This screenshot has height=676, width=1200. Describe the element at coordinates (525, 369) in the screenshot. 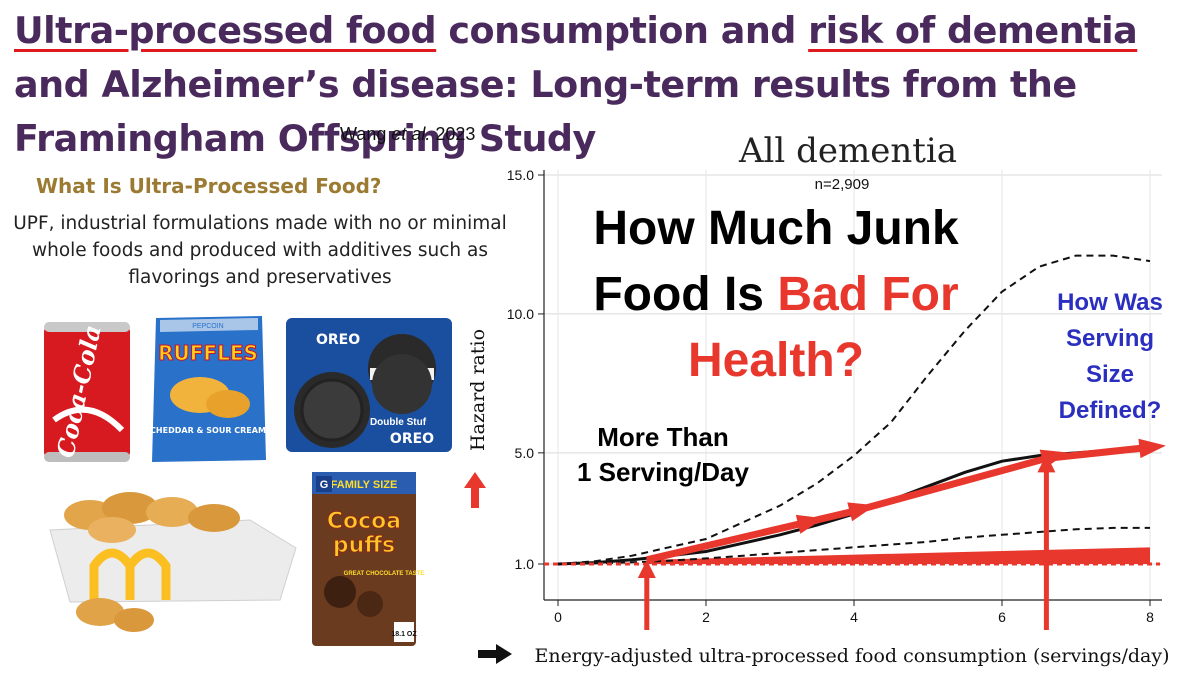

I see `y-ticks: 1.0 5.0 10.0 15.0` at that location.